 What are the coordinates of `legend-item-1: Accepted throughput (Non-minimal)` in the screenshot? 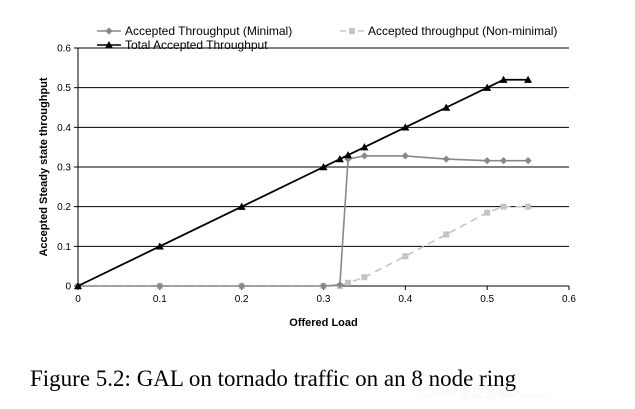 It's located at (448, 31).